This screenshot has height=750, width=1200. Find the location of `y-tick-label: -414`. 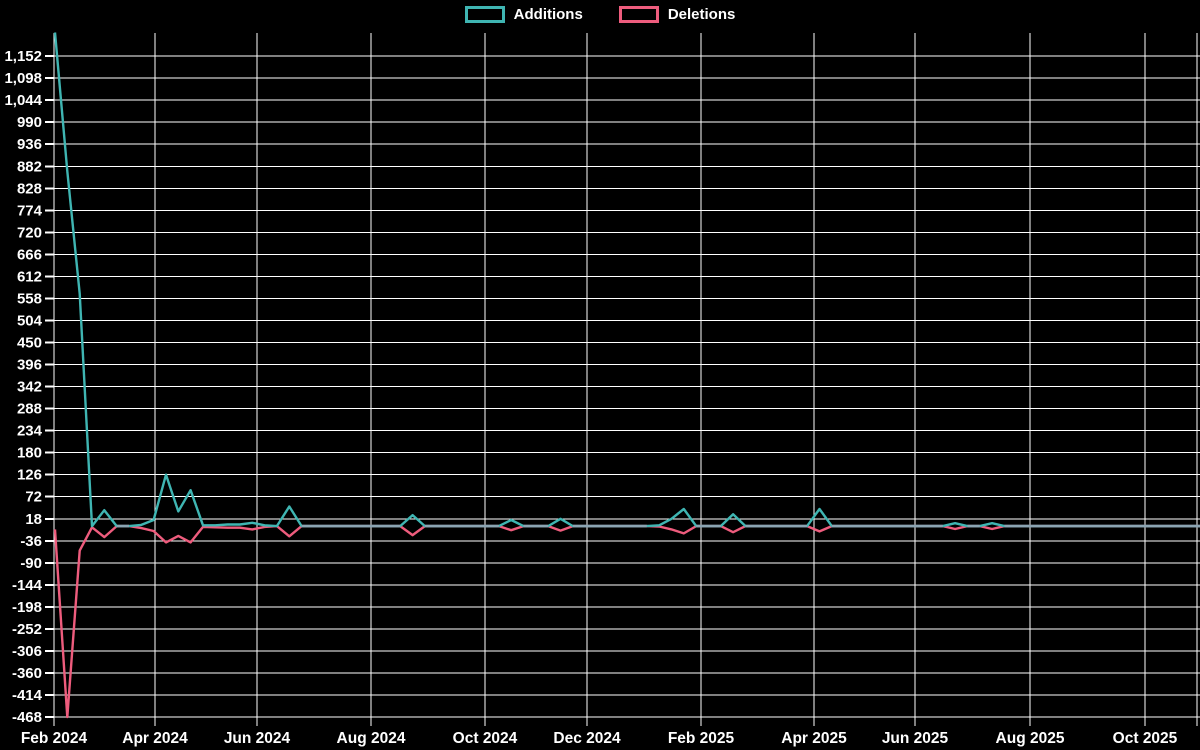

y-tick-label: -414 is located at coordinates (27, 695).